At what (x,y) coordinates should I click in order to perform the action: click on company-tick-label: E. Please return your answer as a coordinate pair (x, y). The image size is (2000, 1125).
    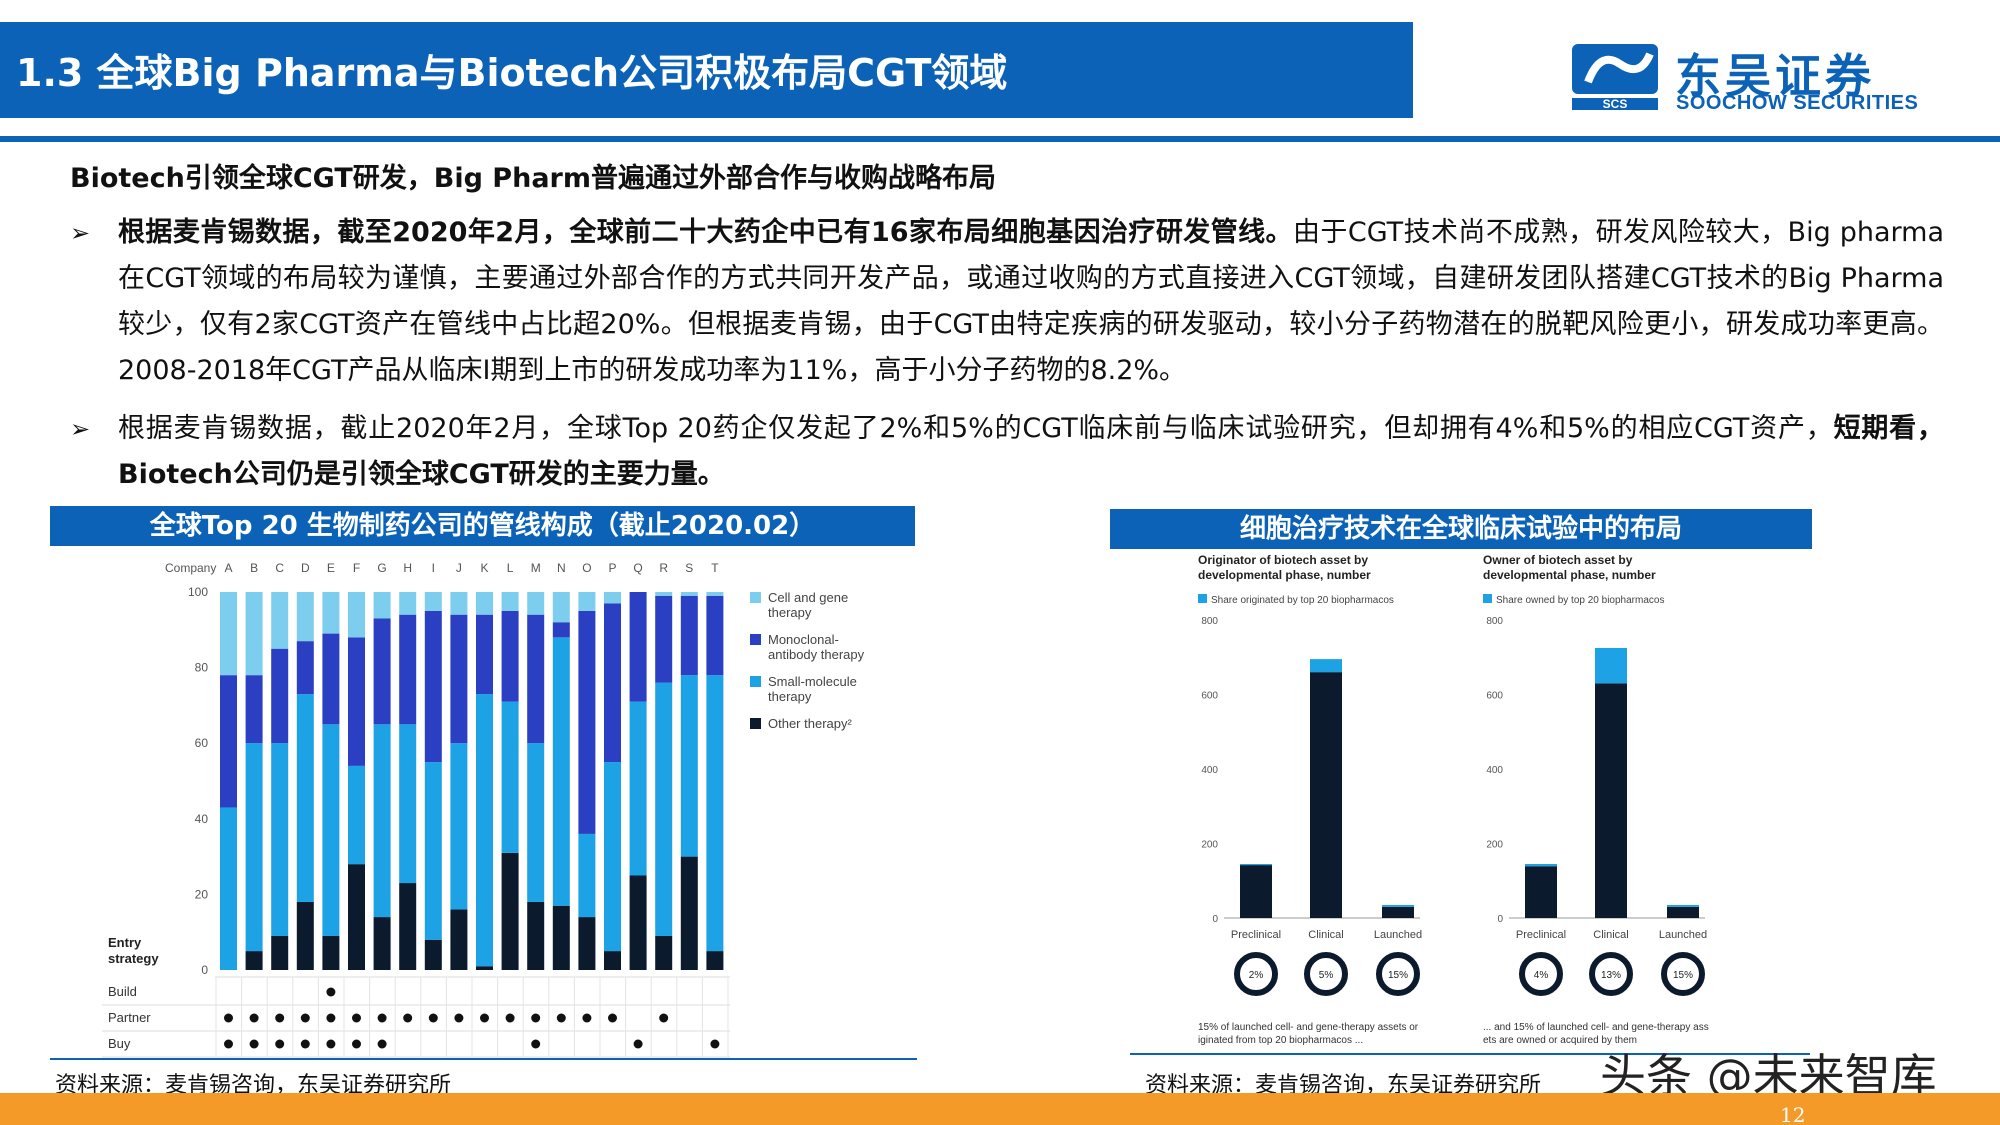
    Looking at the image, I should click on (331, 568).